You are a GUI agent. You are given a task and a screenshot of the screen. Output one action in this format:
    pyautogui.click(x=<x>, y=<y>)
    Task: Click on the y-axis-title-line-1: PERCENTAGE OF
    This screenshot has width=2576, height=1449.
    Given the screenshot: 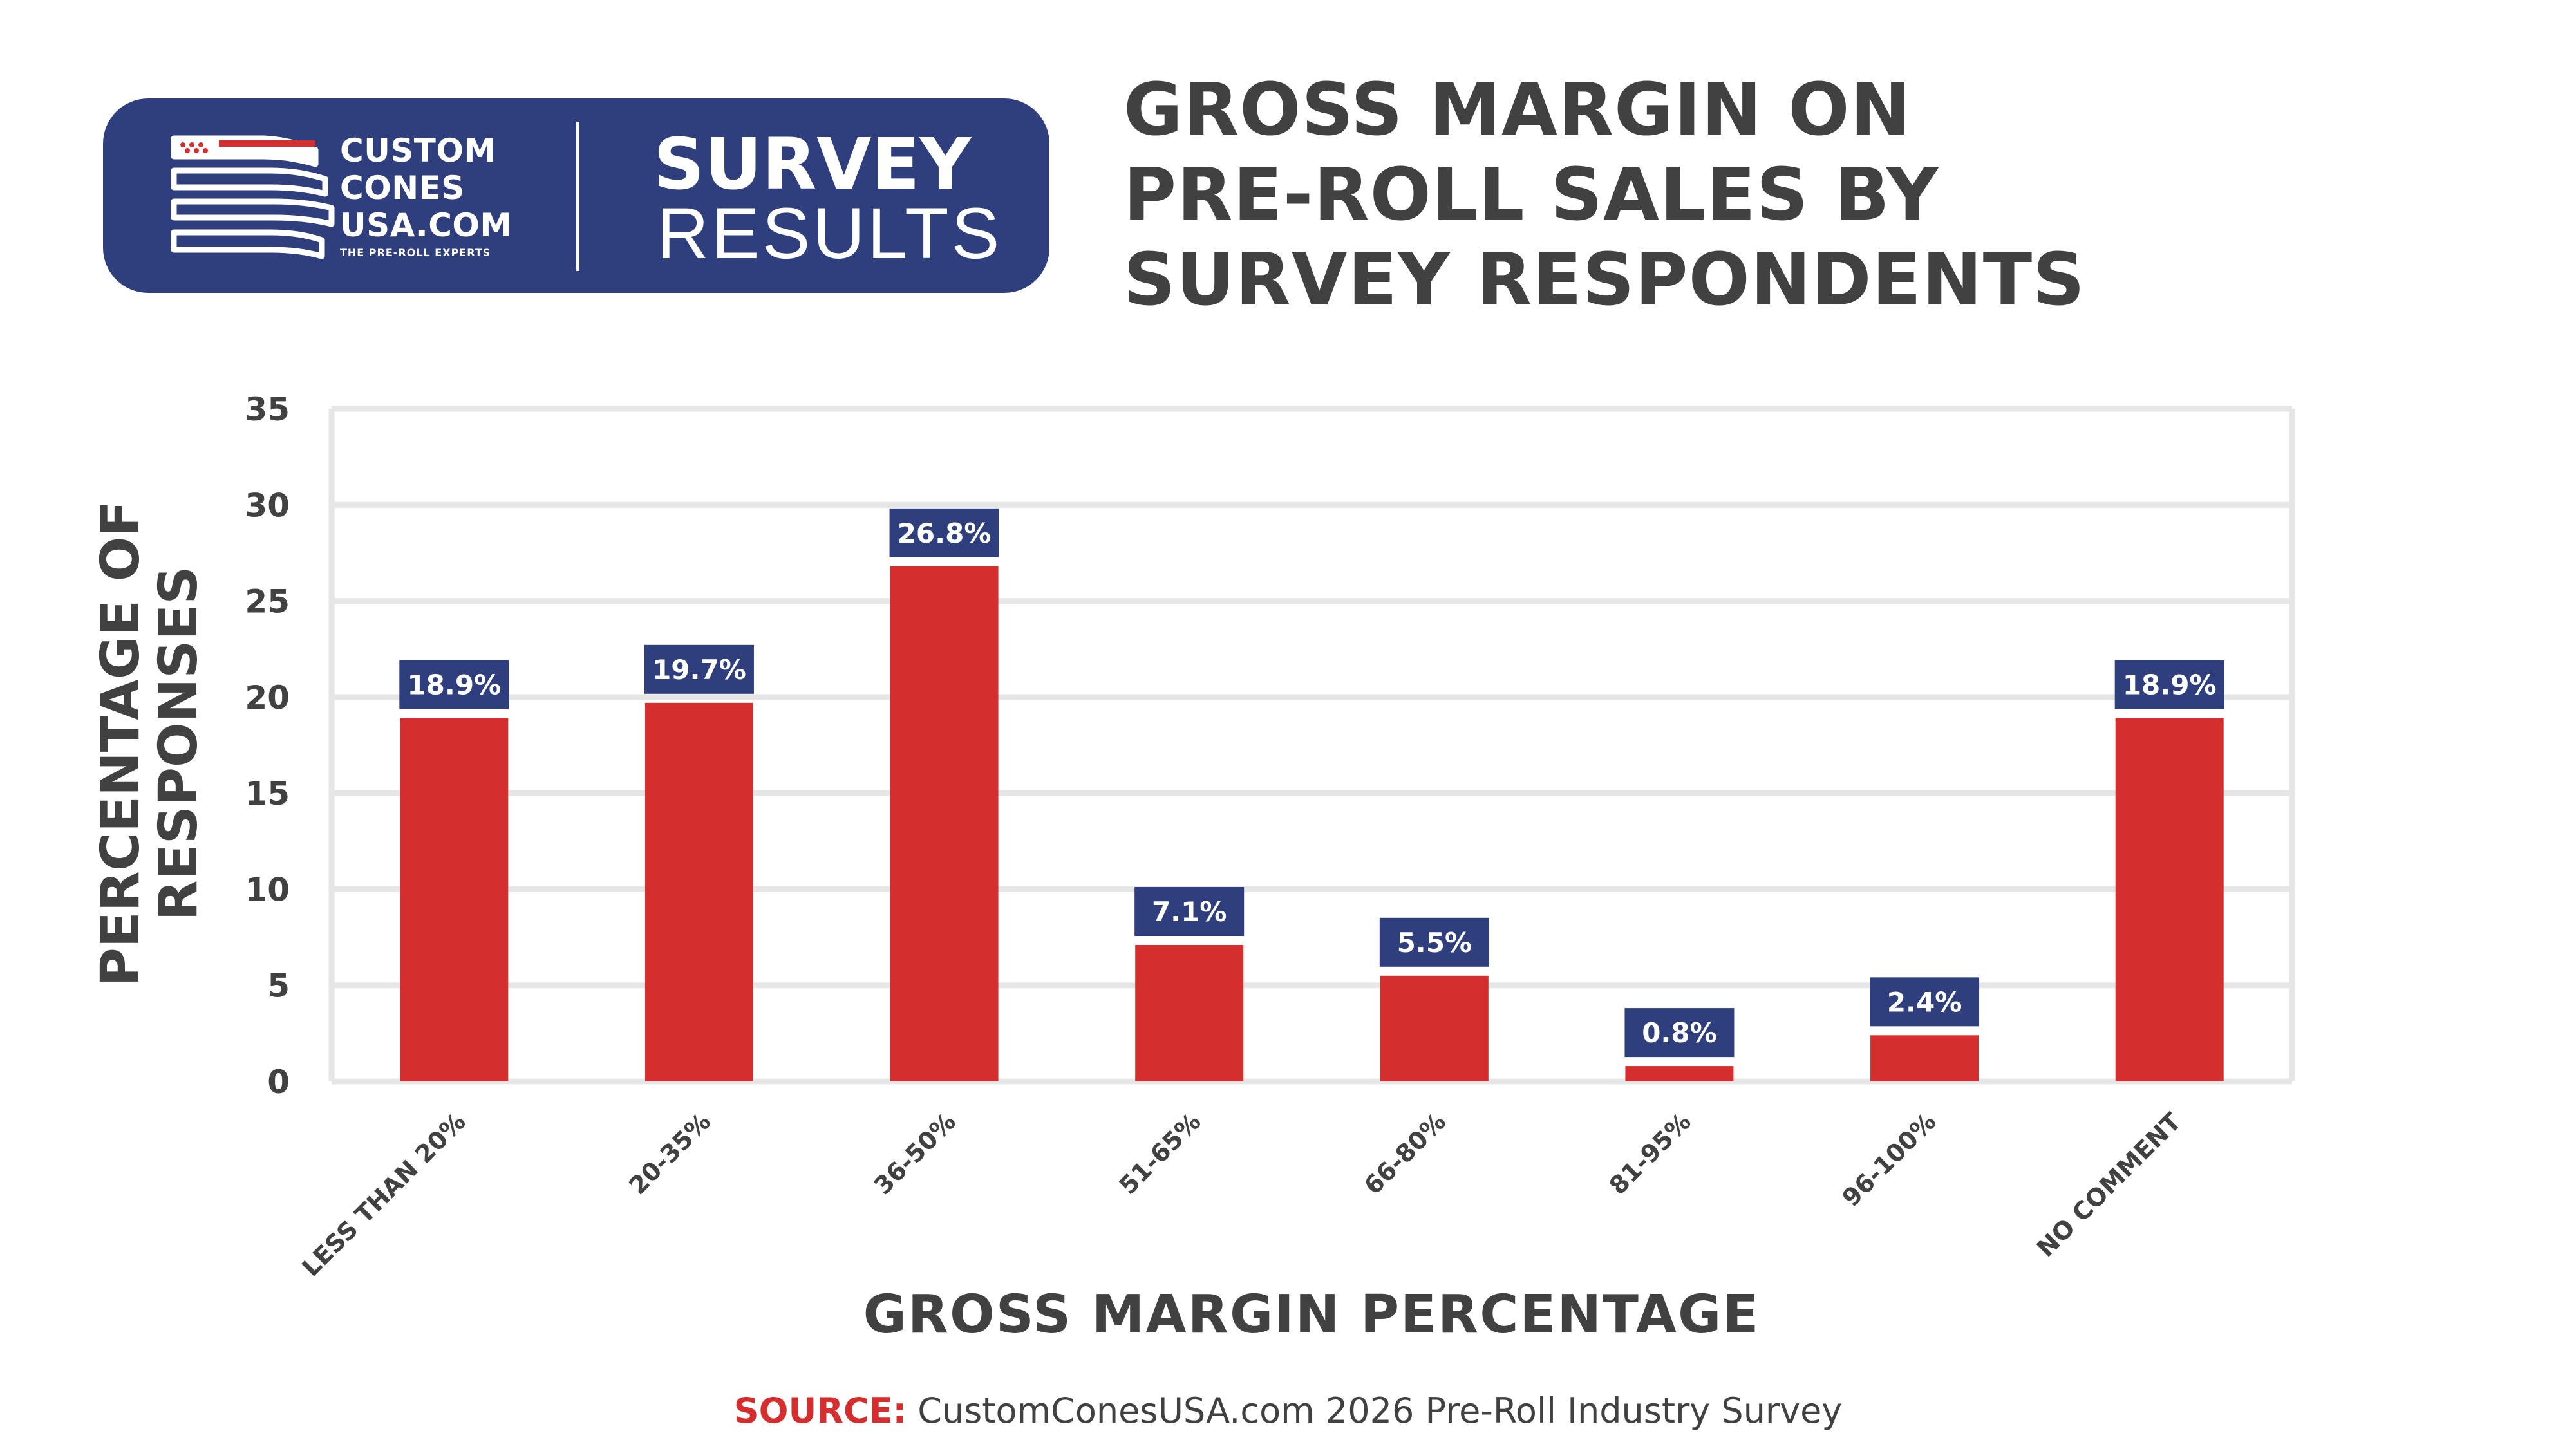 What is the action you would take?
    pyautogui.click(x=120, y=744)
    